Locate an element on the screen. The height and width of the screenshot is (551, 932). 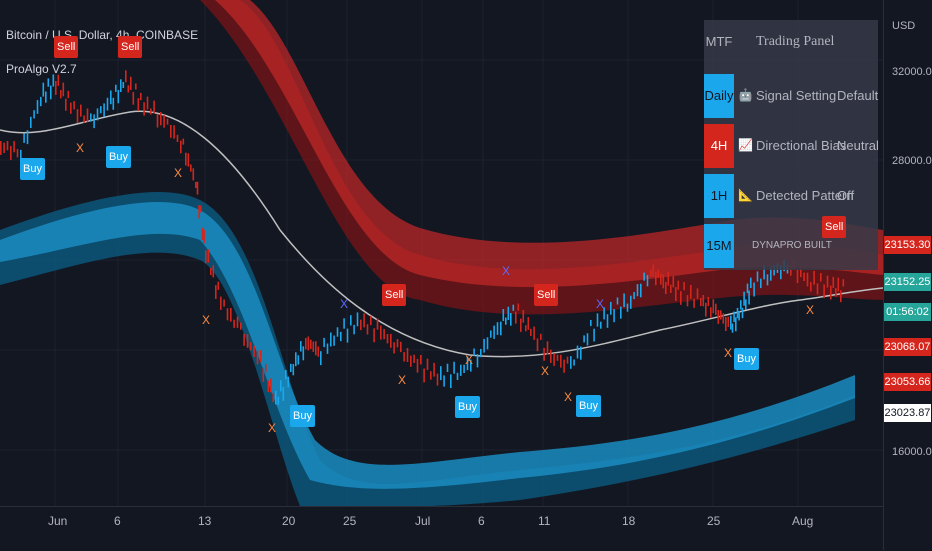
panel-row-name: Signal Setting is located at coordinates (796, 95).